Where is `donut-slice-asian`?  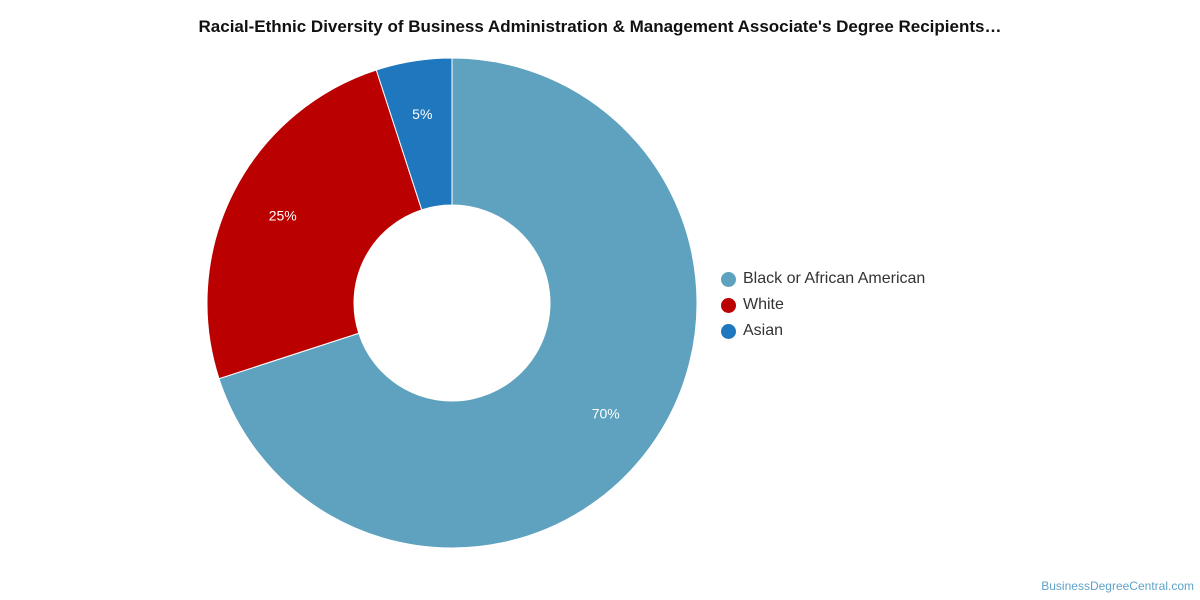
donut-slice-asian is located at coordinates (414, 134).